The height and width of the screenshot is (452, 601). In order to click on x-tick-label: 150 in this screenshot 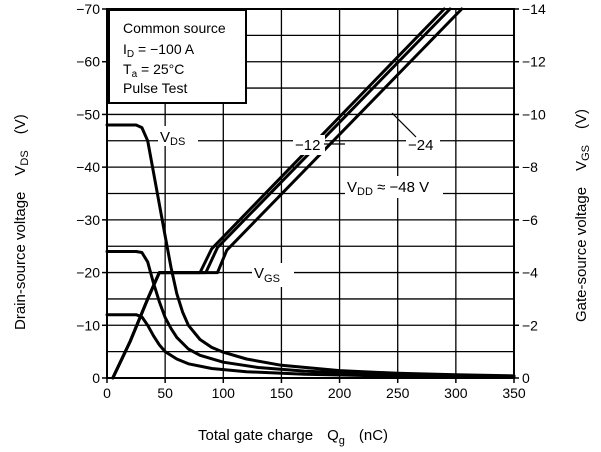, I will do `click(282, 393)`.